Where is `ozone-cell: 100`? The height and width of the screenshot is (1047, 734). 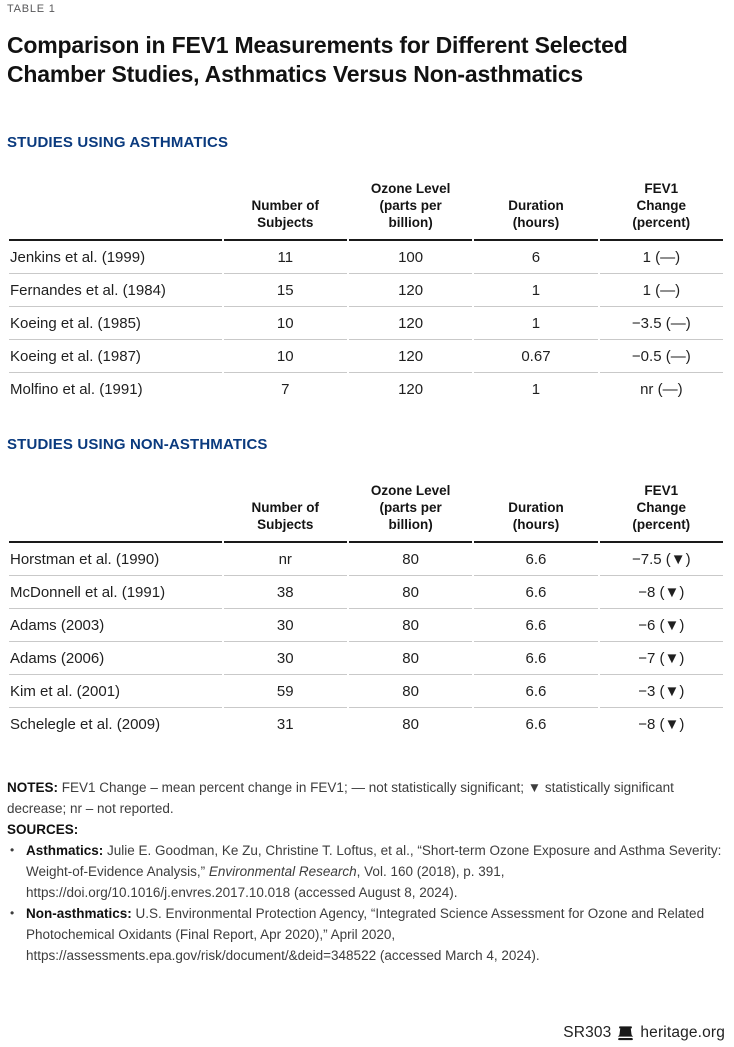 ozone-cell: 100 is located at coordinates (410, 257).